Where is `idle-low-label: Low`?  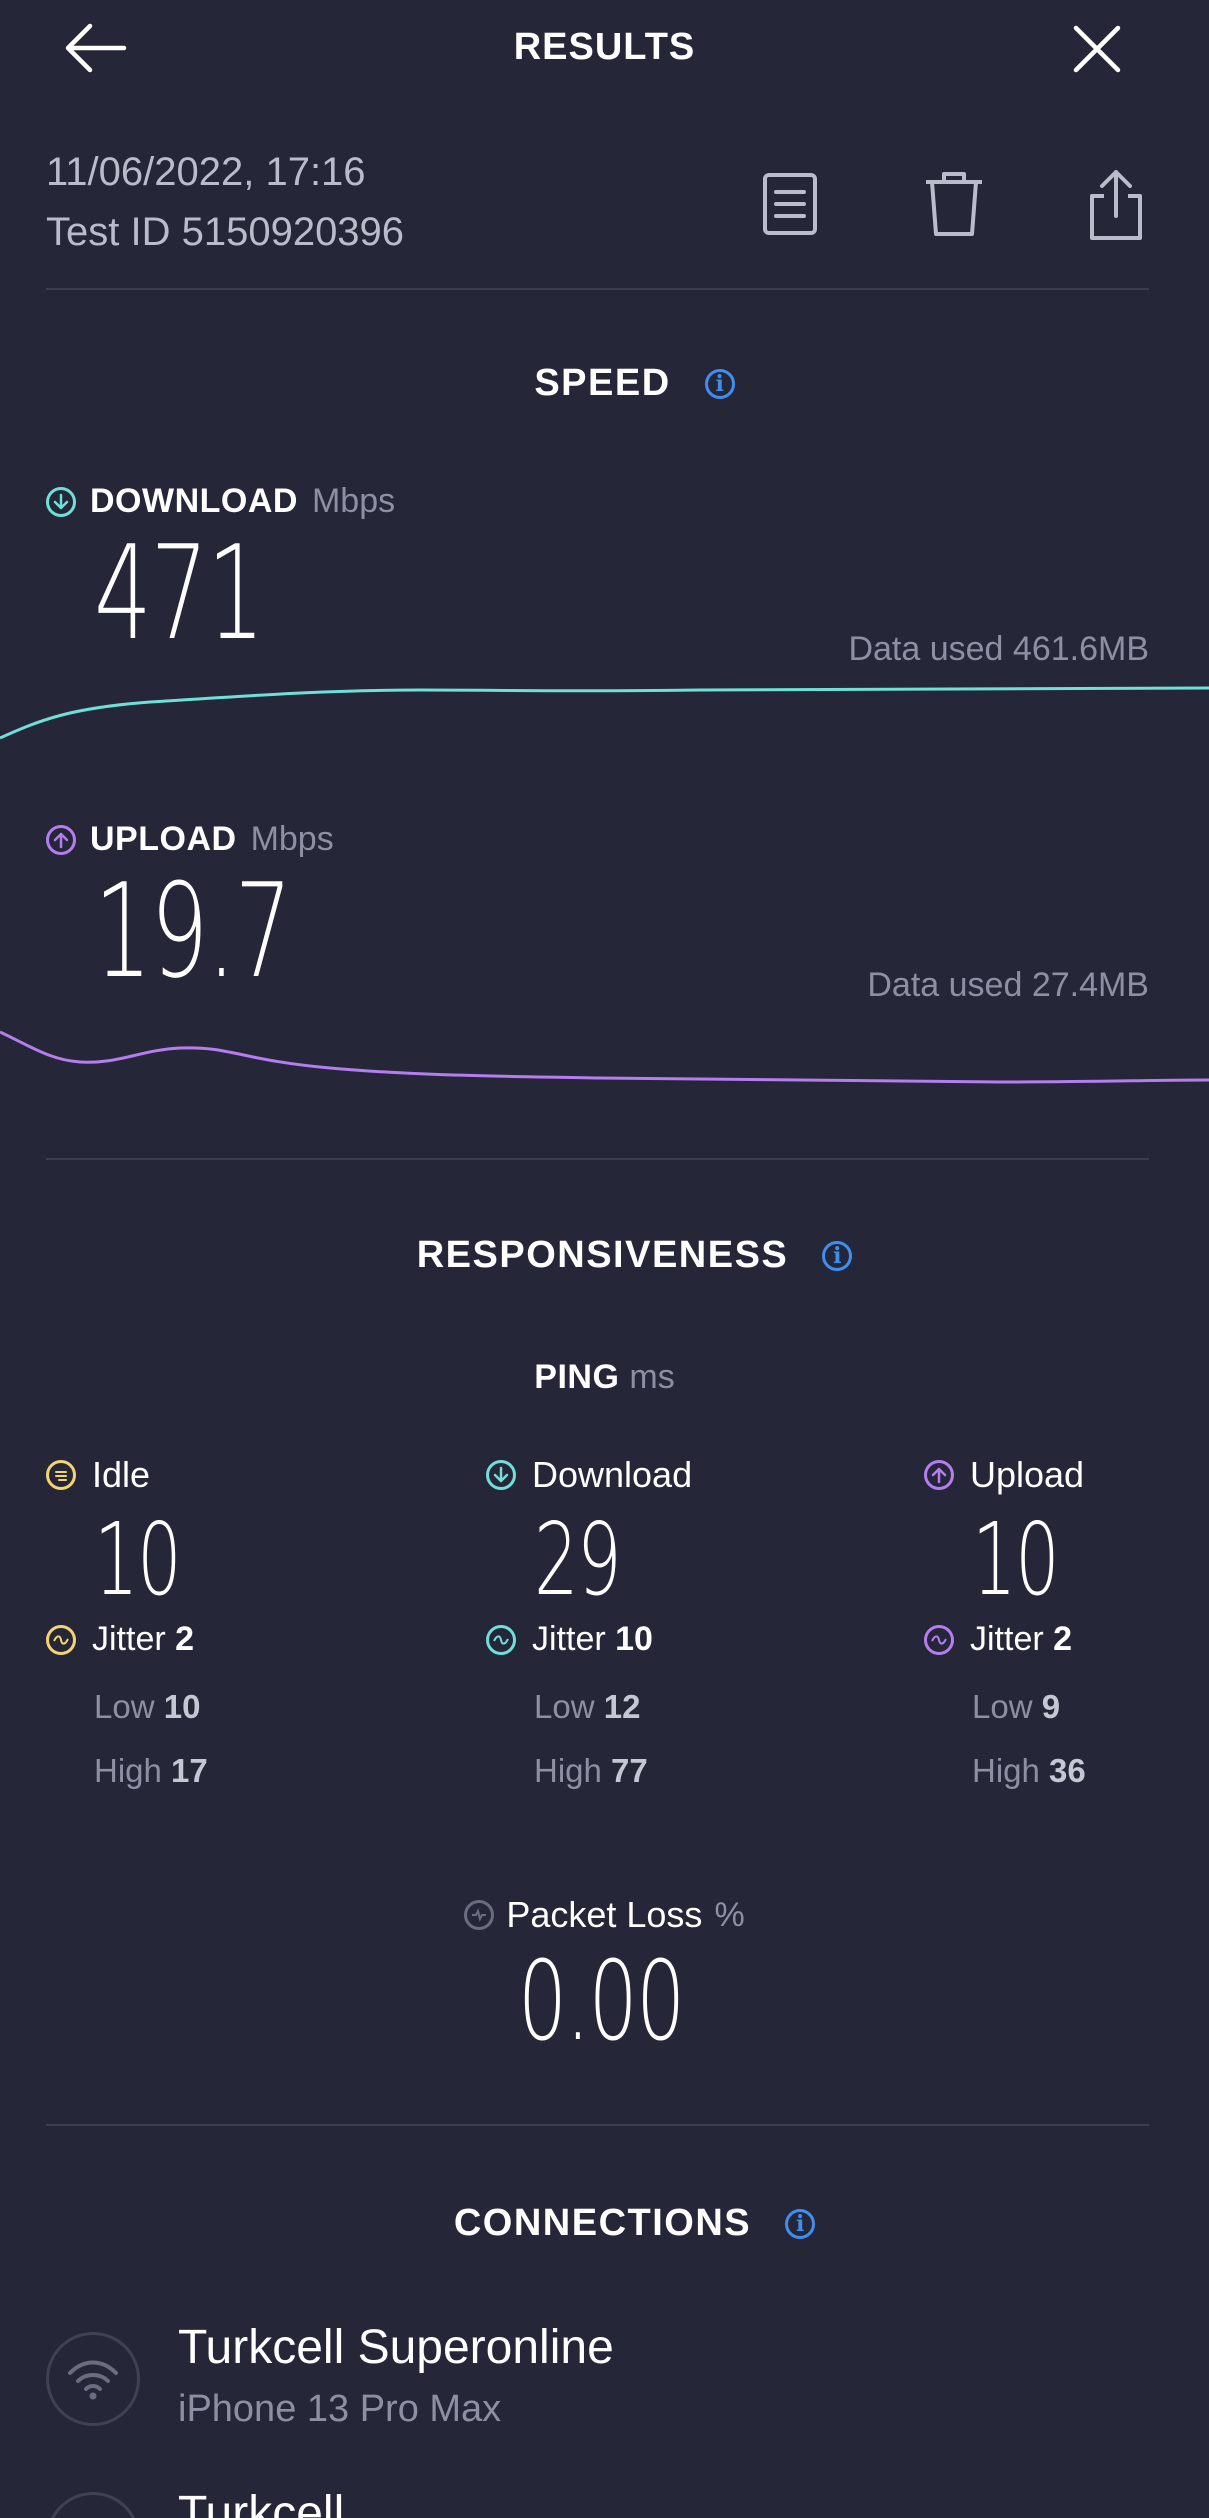
idle-low-label: Low is located at coordinates (124, 1706).